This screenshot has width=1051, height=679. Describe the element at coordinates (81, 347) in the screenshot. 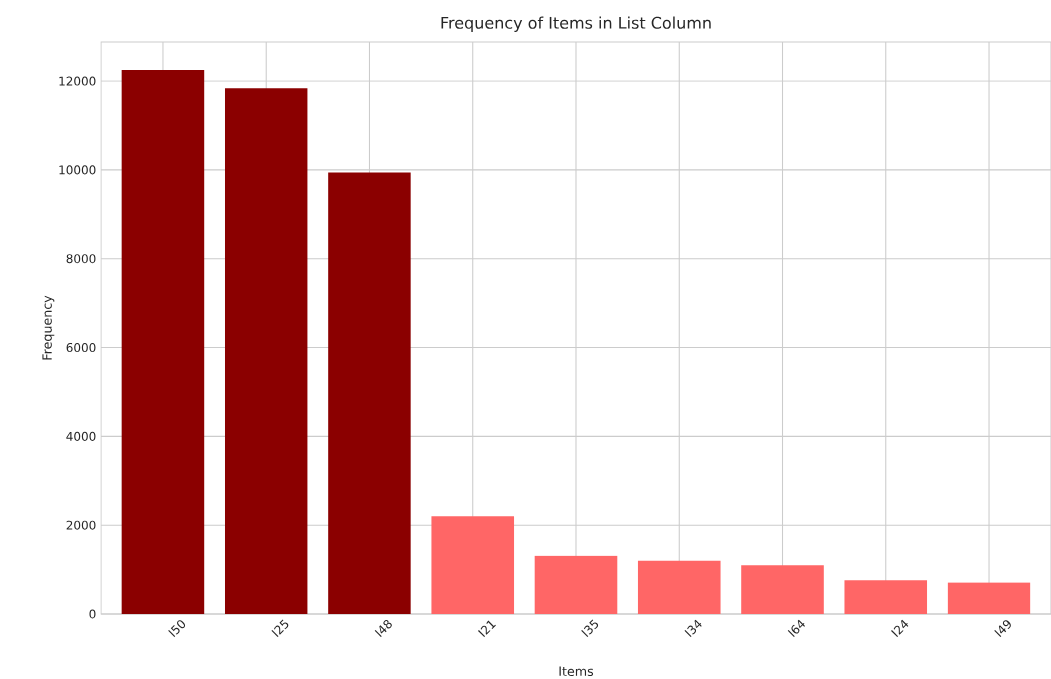

I see `y-tick-label: 6000` at that location.